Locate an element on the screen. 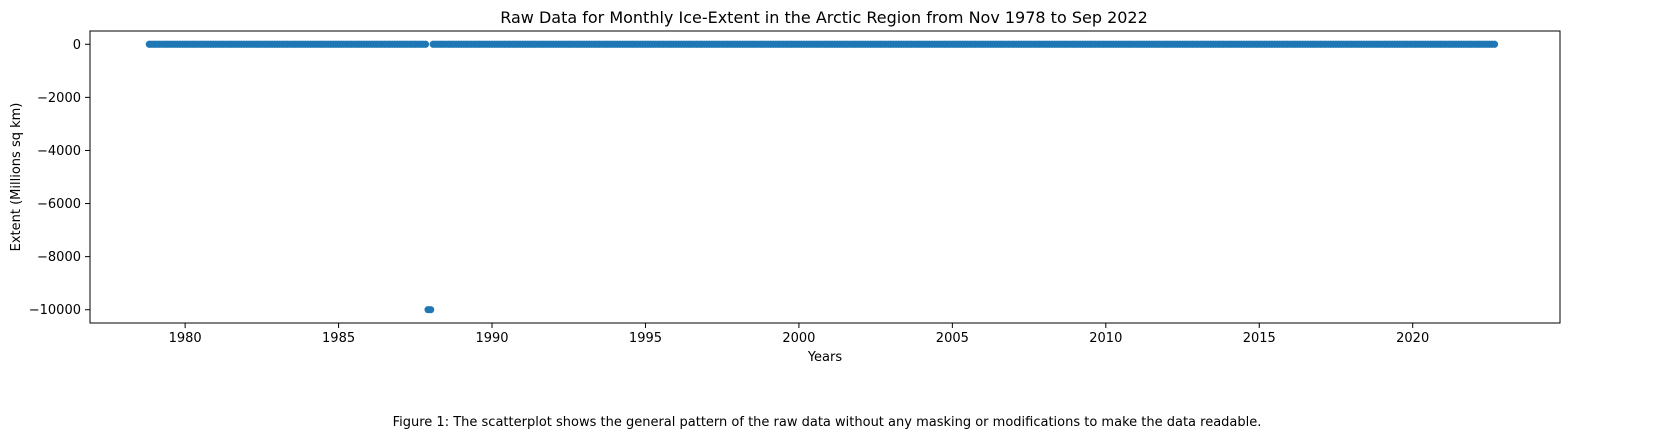  x-axis-ticks: 1980 1985 1990 1995 2000 2005 2010 2015 2020 is located at coordinates (799, 334).